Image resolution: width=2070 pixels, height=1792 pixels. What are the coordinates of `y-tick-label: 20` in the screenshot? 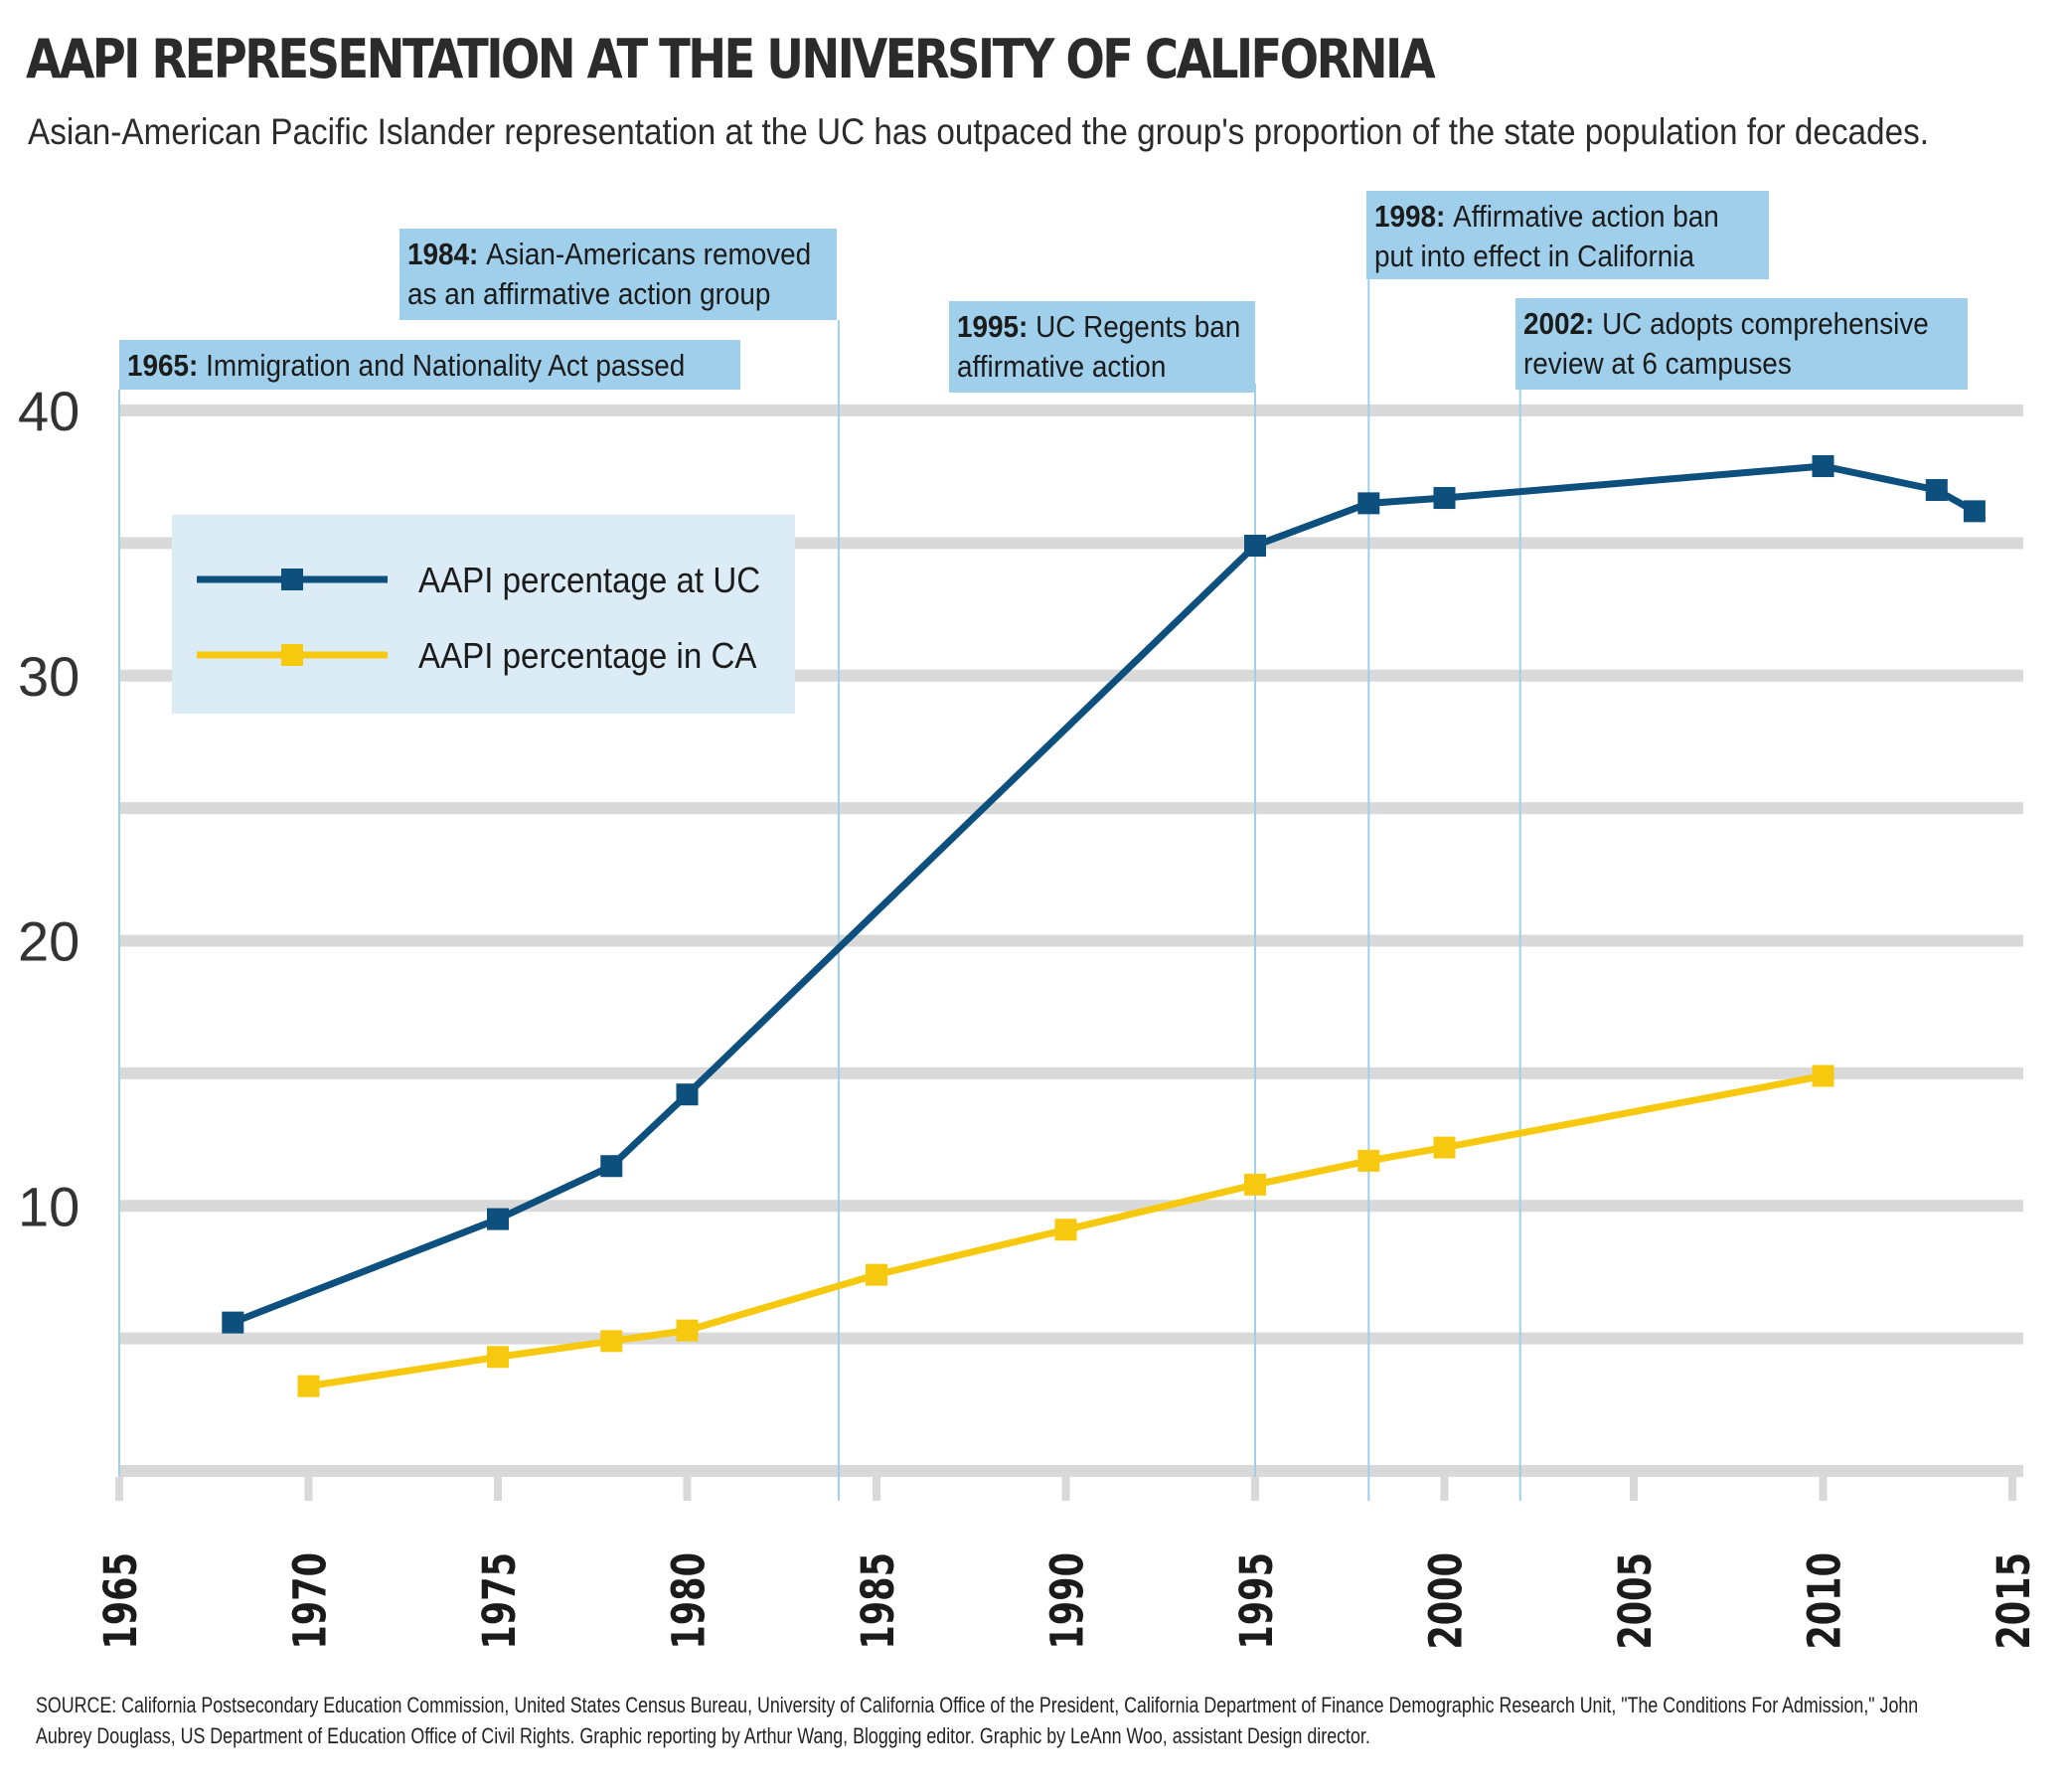 It's located at (49, 941).